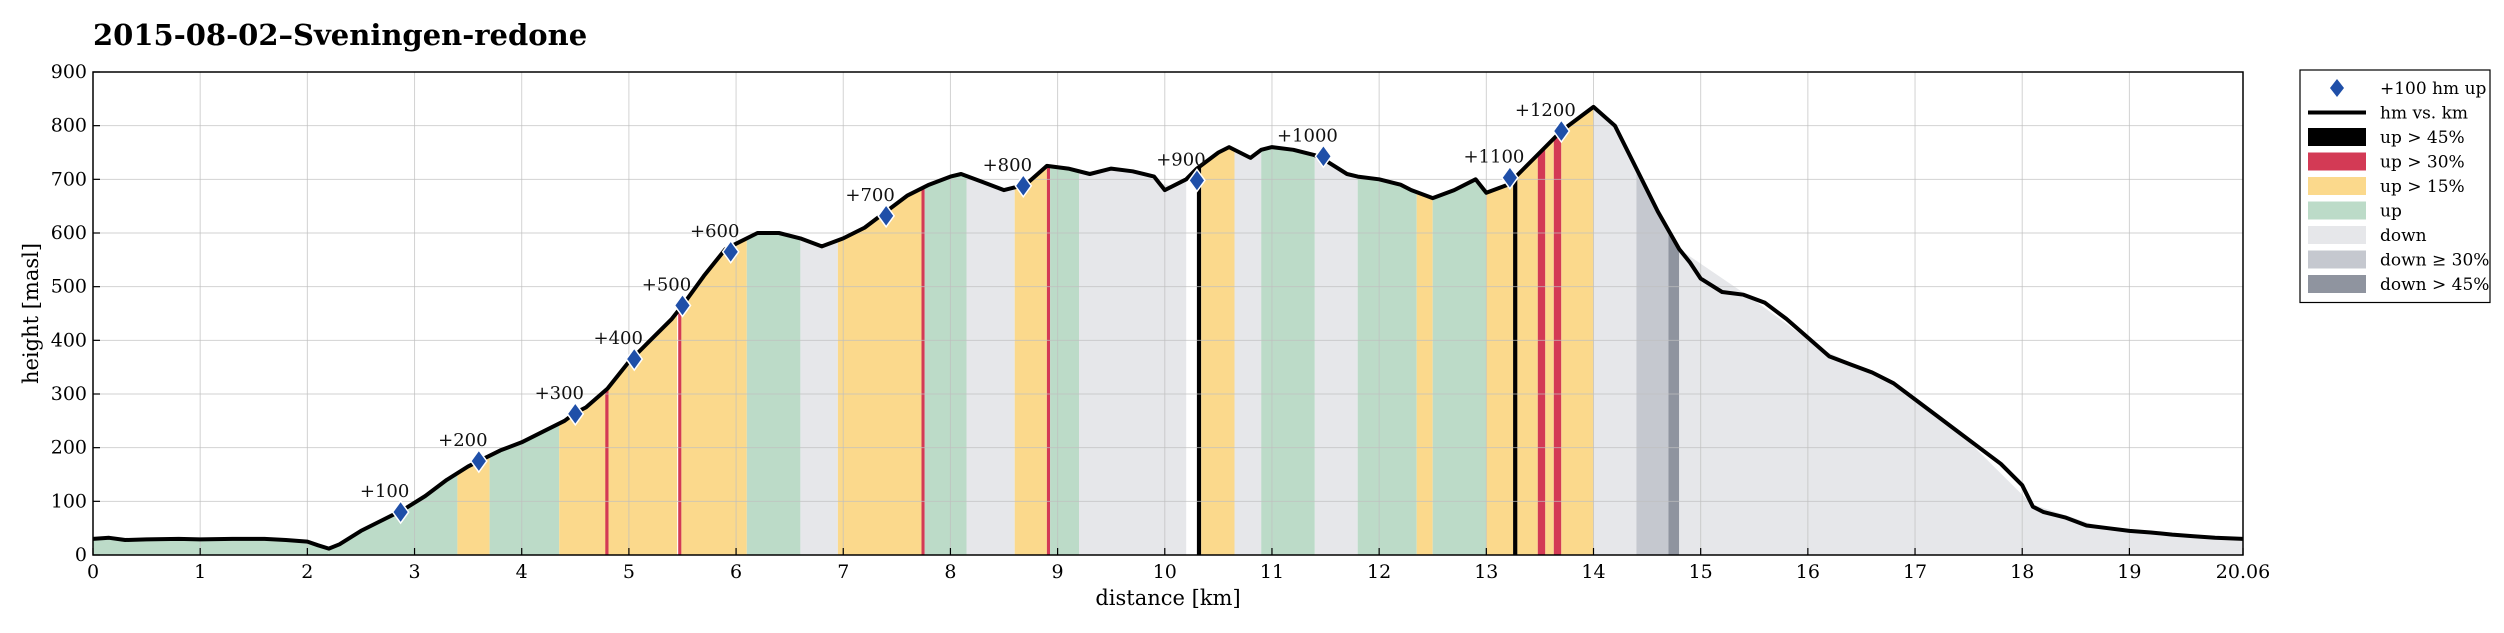  I want to click on y-tick-label: 400, so click(69, 340).